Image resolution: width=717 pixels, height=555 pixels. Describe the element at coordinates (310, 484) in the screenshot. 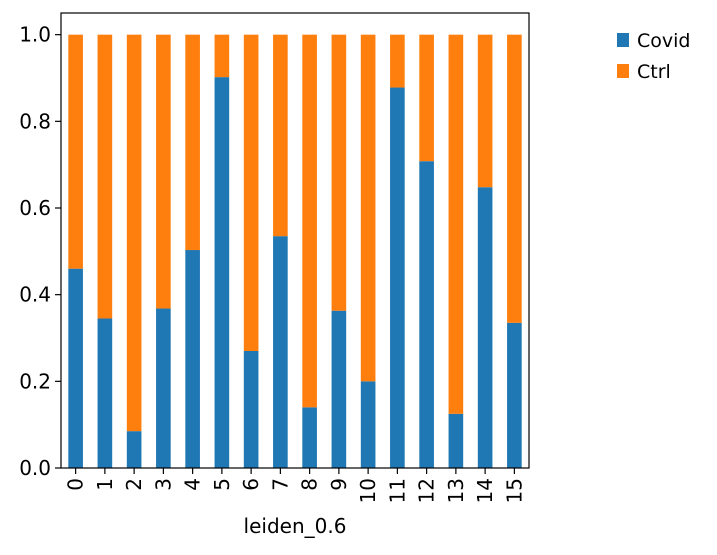

I see `x-tick-label: 8` at that location.